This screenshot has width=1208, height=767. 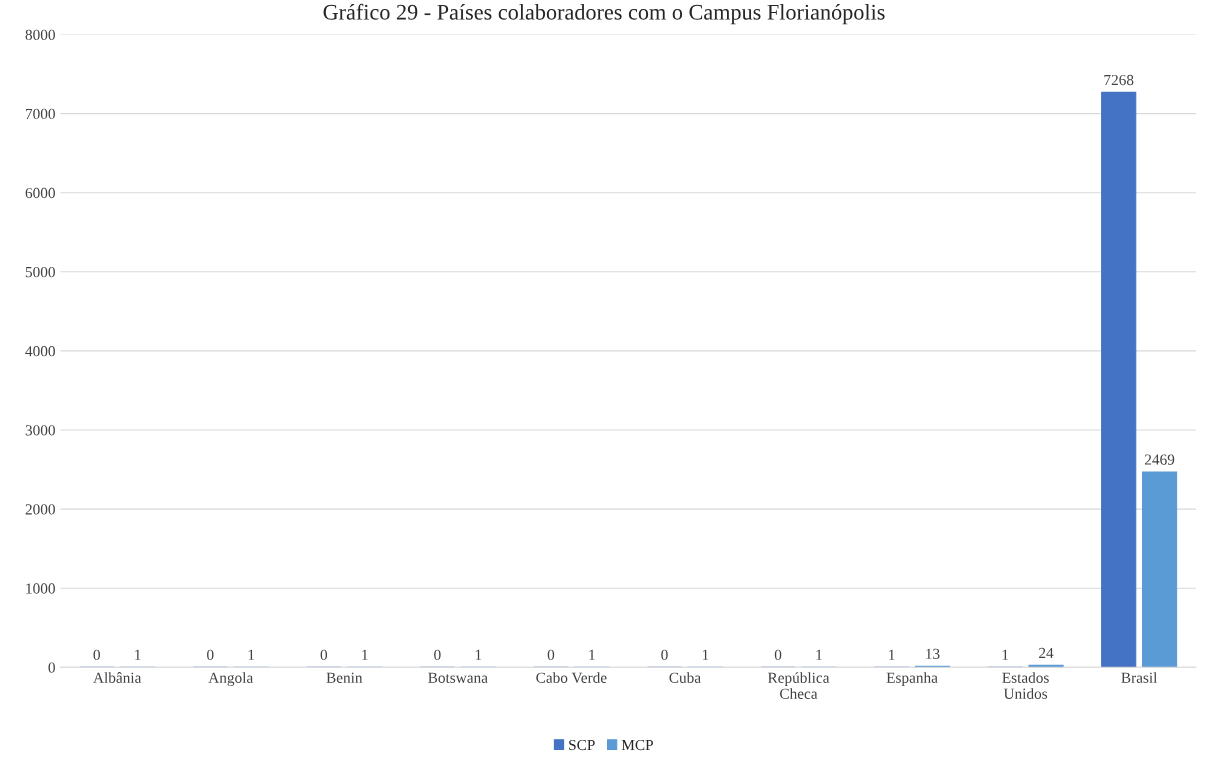 What do you see at coordinates (40, 193) in the screenshot?
I see `y-tick-label: 6000` at bounding box center [40, 193].